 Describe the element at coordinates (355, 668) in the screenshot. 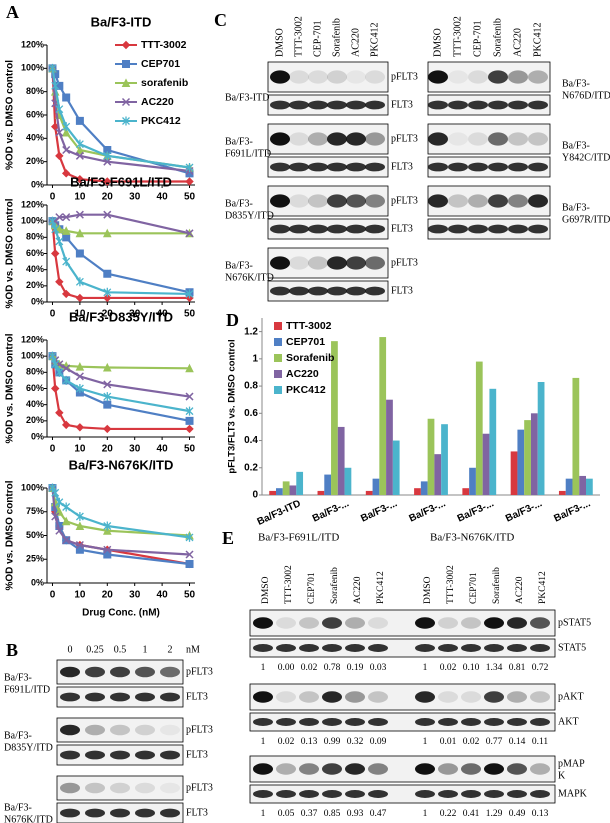

I see `quant-label: 0.19` at that location.